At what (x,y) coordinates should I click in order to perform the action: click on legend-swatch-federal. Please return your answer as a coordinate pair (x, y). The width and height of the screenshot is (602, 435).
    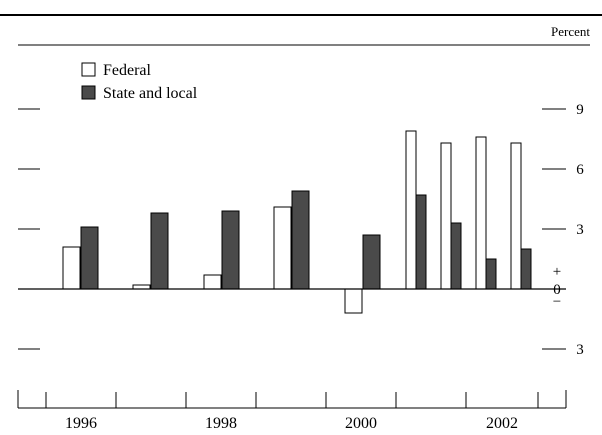
    Looking at the image, I should click on (88, 69).